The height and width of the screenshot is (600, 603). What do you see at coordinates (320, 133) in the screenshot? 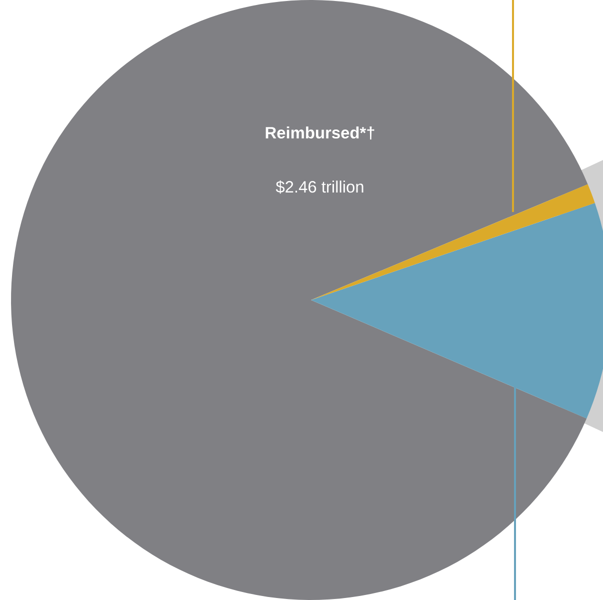
I see `slice-label: Reimbursed*†` at bounding box center [320, 133].